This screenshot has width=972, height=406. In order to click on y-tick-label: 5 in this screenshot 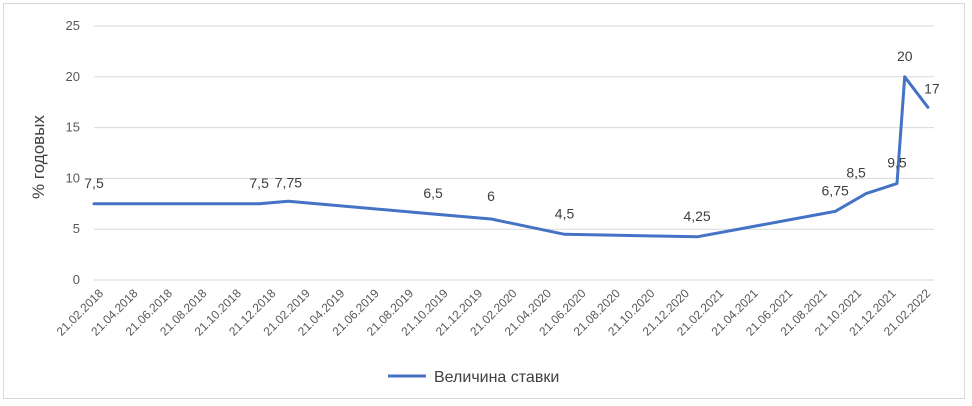, I will do `click(76, 228)`.